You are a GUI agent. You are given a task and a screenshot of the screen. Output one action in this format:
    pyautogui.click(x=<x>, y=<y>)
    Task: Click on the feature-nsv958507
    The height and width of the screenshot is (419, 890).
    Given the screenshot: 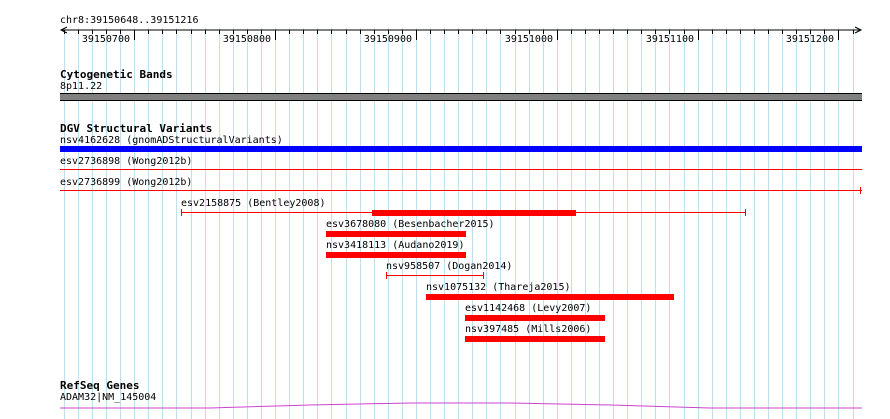 What is the action you would take?
    pyautogui.click(x=435, y=275)
    